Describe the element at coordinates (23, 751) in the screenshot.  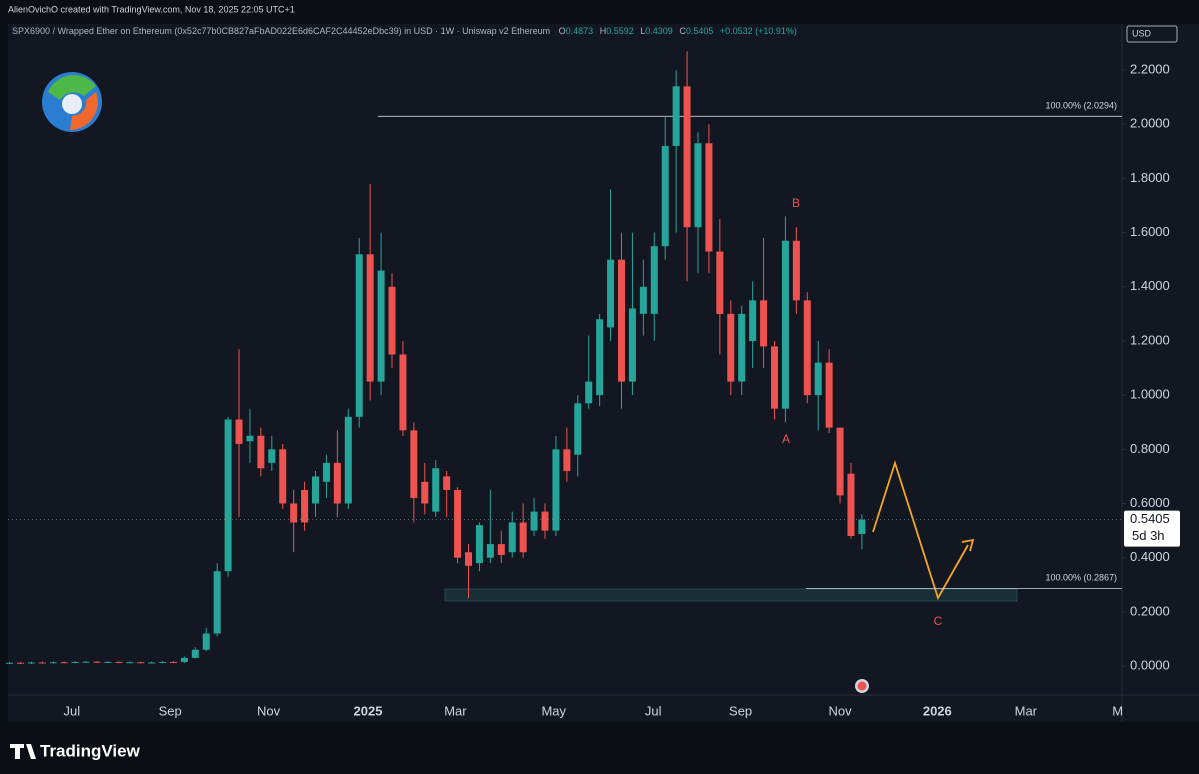
I see `brand-logo` at that location.